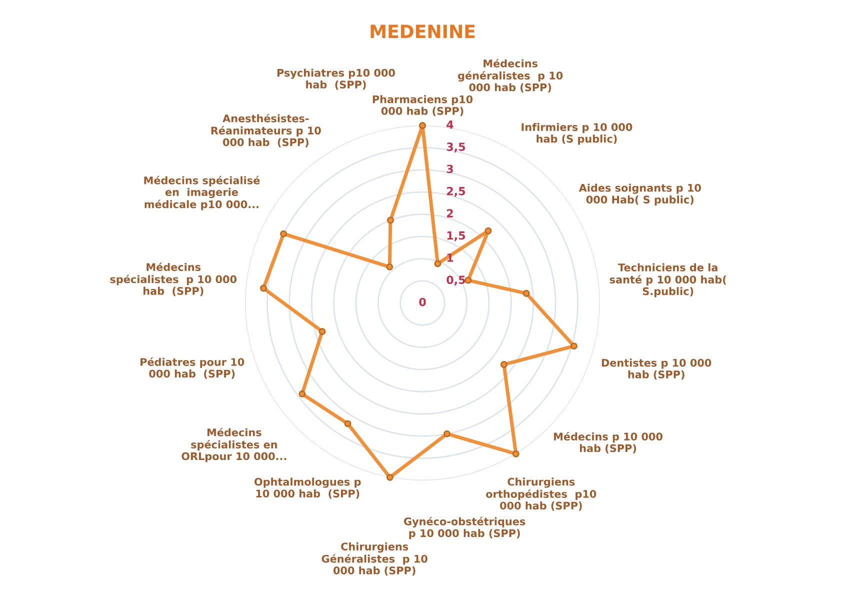  What do you see at coordinates (510, 75) in the screenshot?
I see `spoke-label: Médecins généralistes p 10 000 hab (SPP)` at bounding box center [510, 75].